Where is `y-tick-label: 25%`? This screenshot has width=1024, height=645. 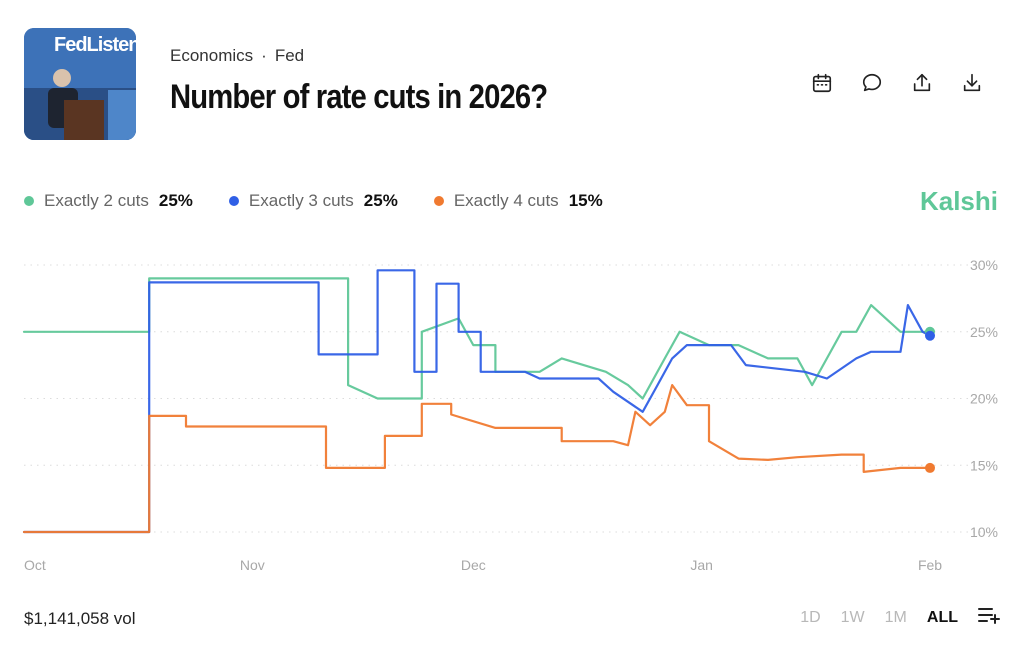 y-tick-label: 25% is located at coordinates (984, 332).